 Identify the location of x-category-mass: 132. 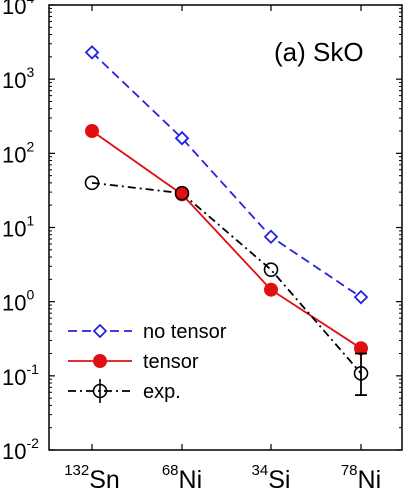
(76, 470).